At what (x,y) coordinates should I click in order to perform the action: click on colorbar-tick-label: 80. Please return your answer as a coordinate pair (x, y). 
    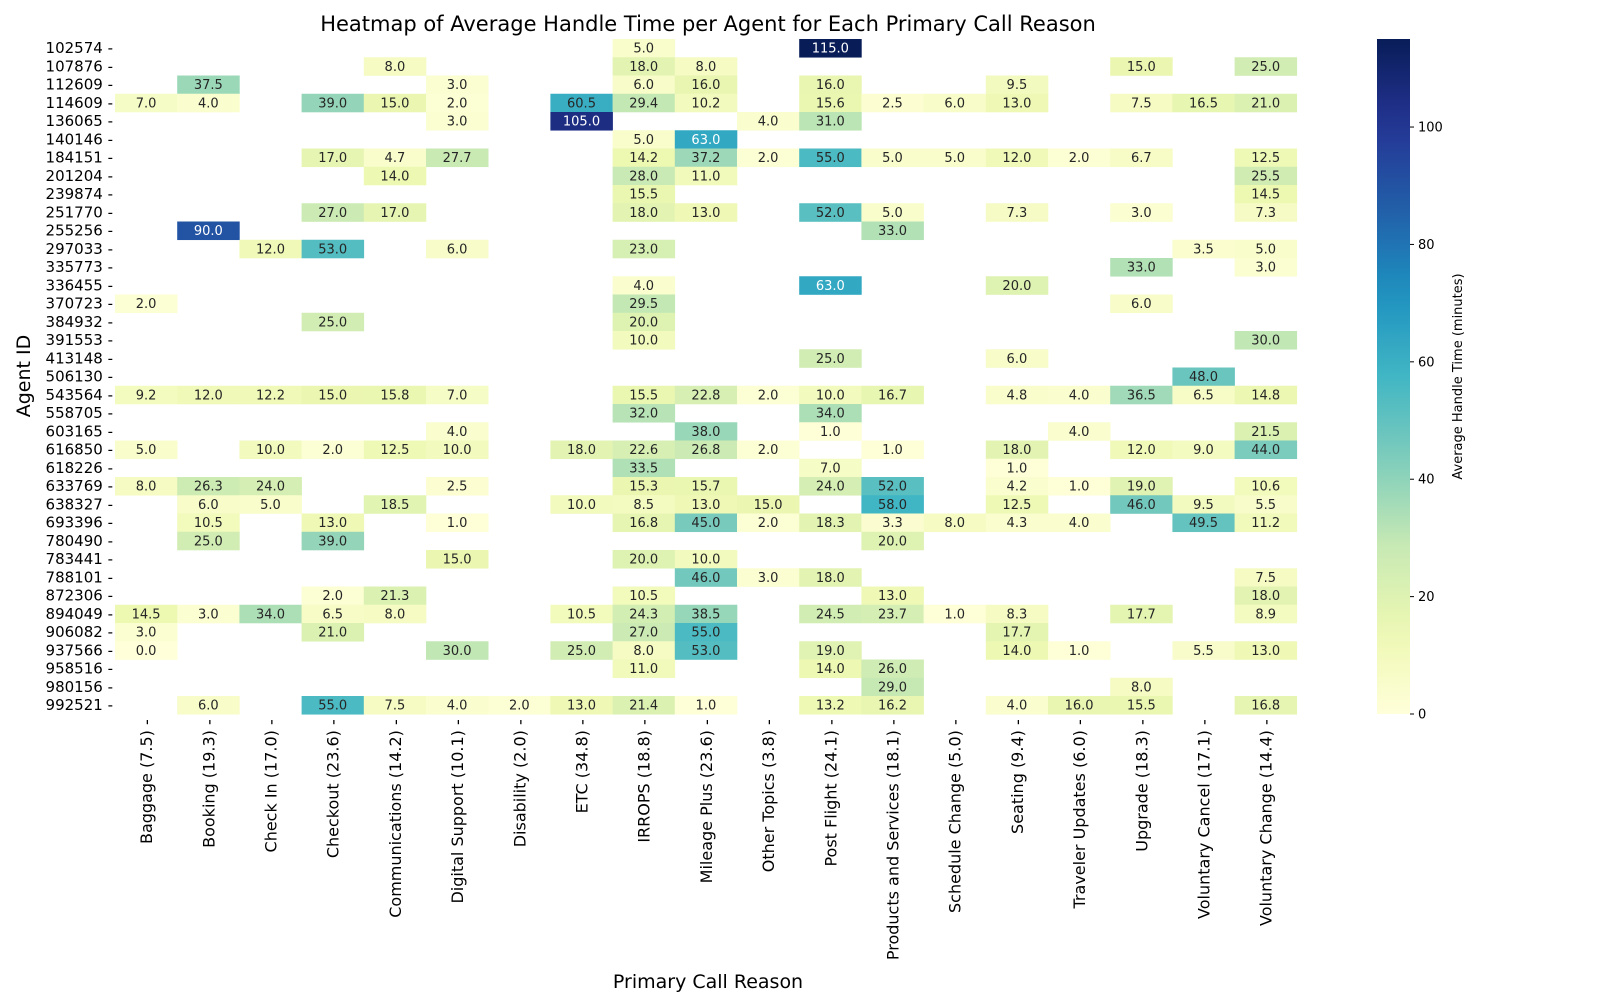
    Looking at the image, I should click on (1426, 245).